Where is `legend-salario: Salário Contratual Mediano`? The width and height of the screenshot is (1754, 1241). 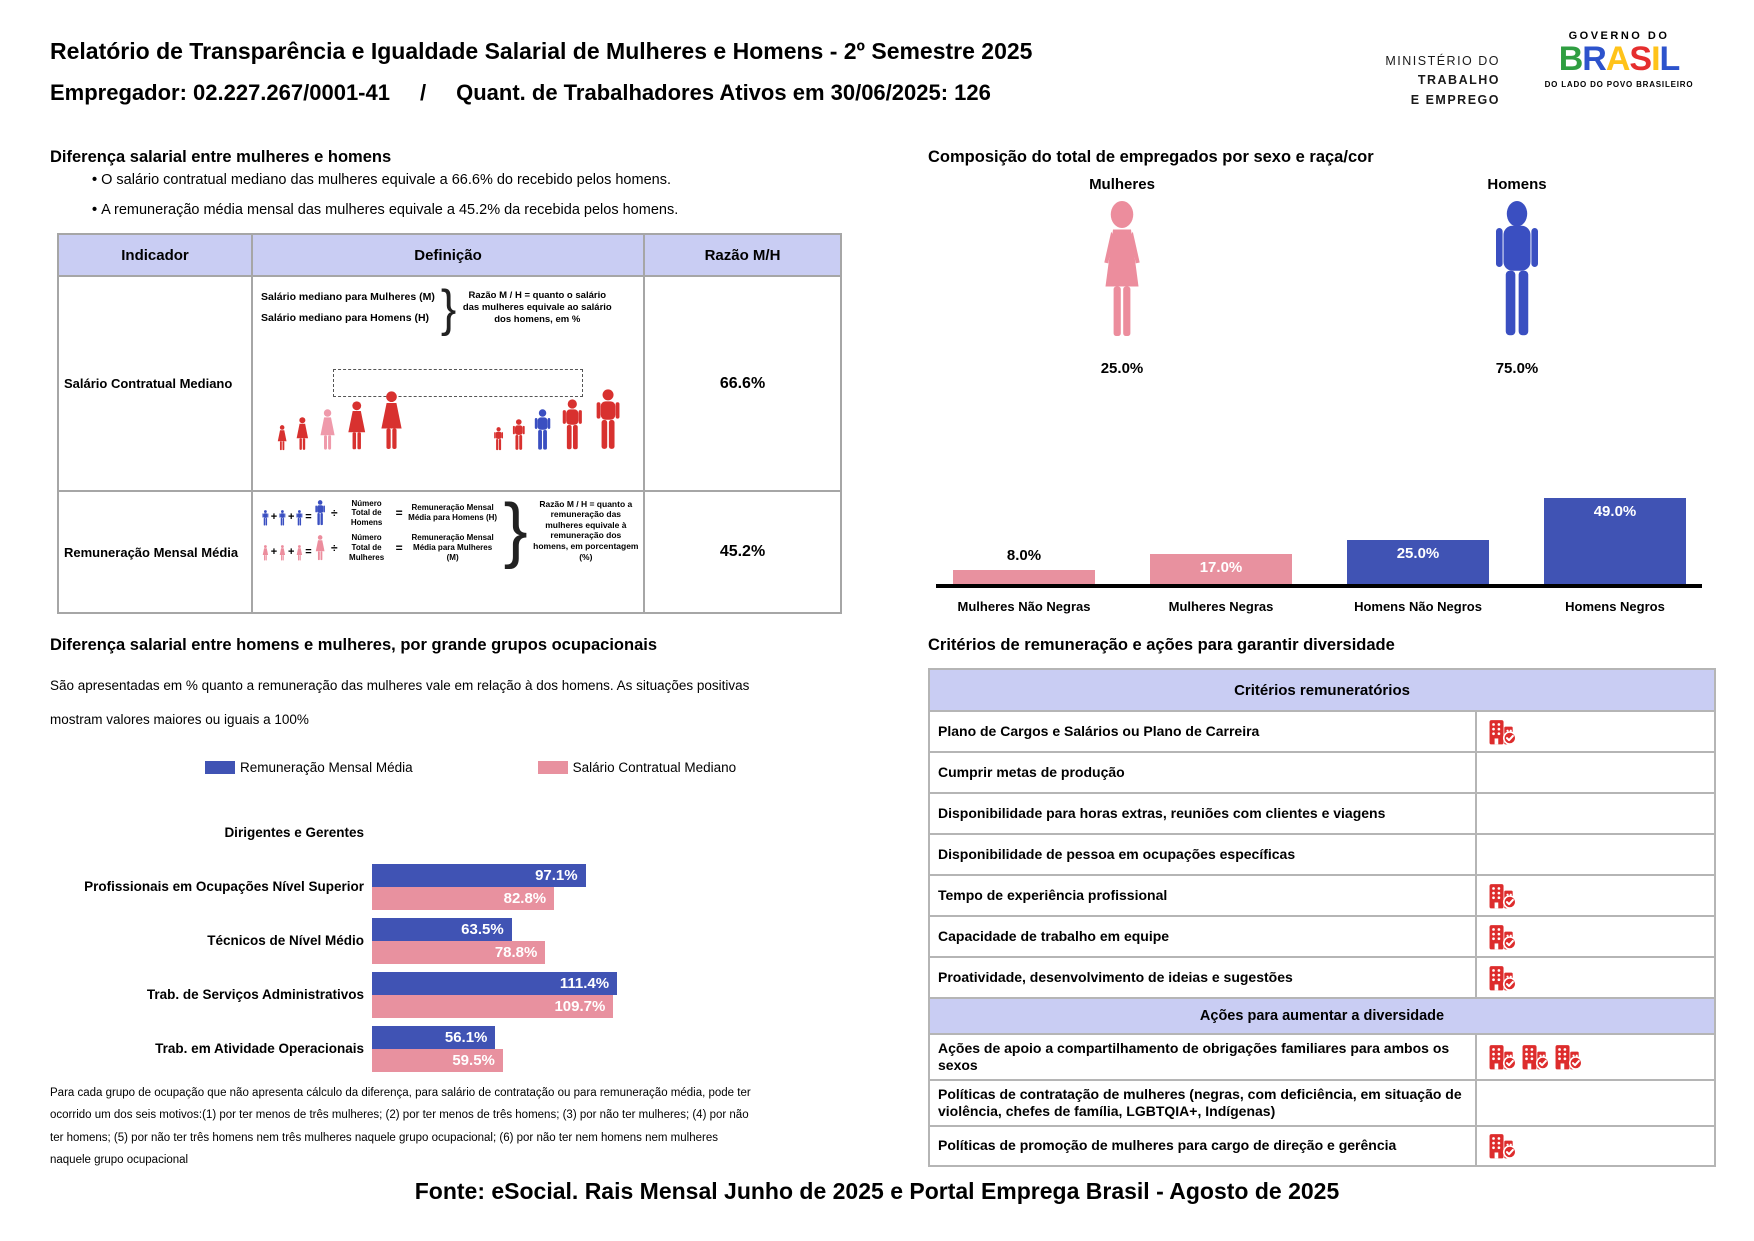 legend-salario: Salário Contratual Mediano is located at coordinates (636, 767).